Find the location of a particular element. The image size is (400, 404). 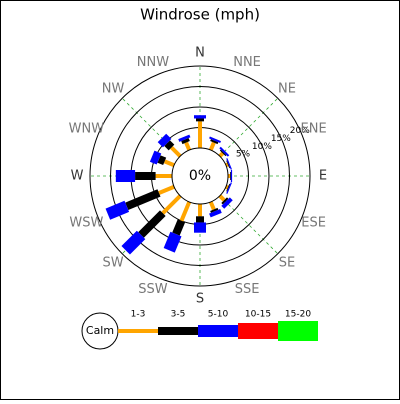

direction-label: NW is located at coordinates (113, 89).